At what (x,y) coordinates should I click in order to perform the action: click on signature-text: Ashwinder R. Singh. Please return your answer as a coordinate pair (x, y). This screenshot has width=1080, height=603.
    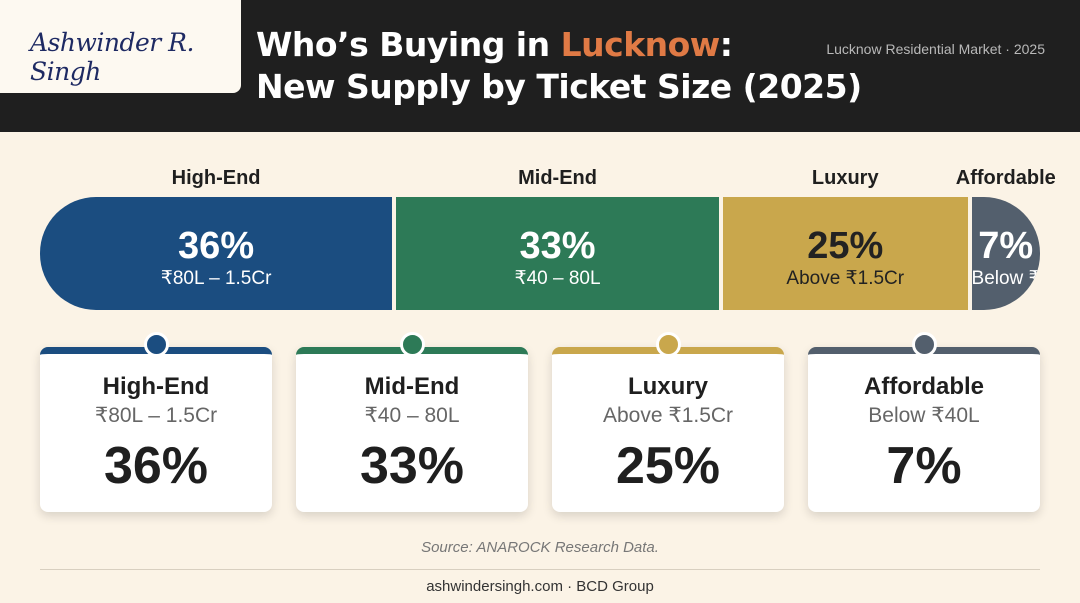
    Looking at the image, I should click on (112, 57).